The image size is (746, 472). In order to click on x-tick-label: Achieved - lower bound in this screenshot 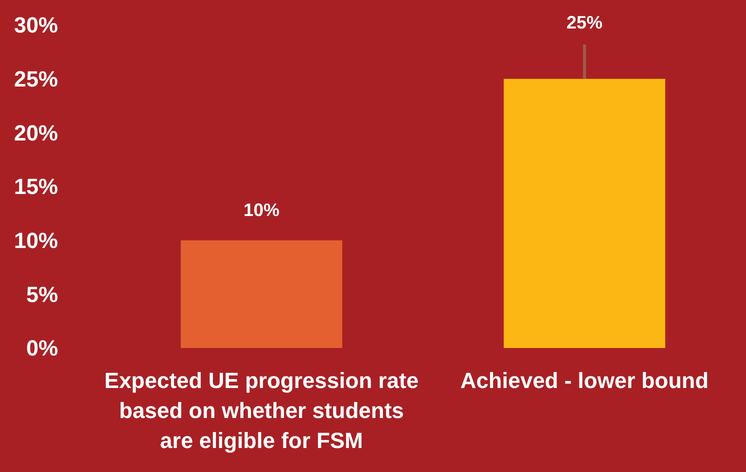, I will do `click(584, 380)`.